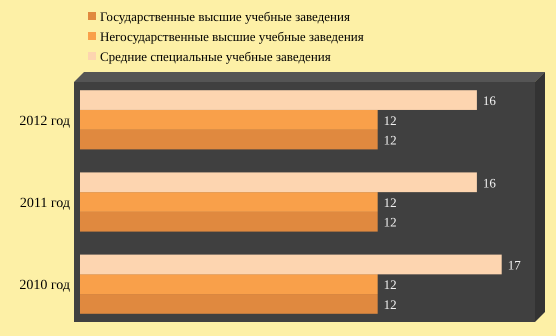 The height and width of the screenshot is (336, 556). What do you see at coordinates (45, 203) in the screenshot?
I see `y-tick-label: 2011 год` at bounding box center [45, 203].